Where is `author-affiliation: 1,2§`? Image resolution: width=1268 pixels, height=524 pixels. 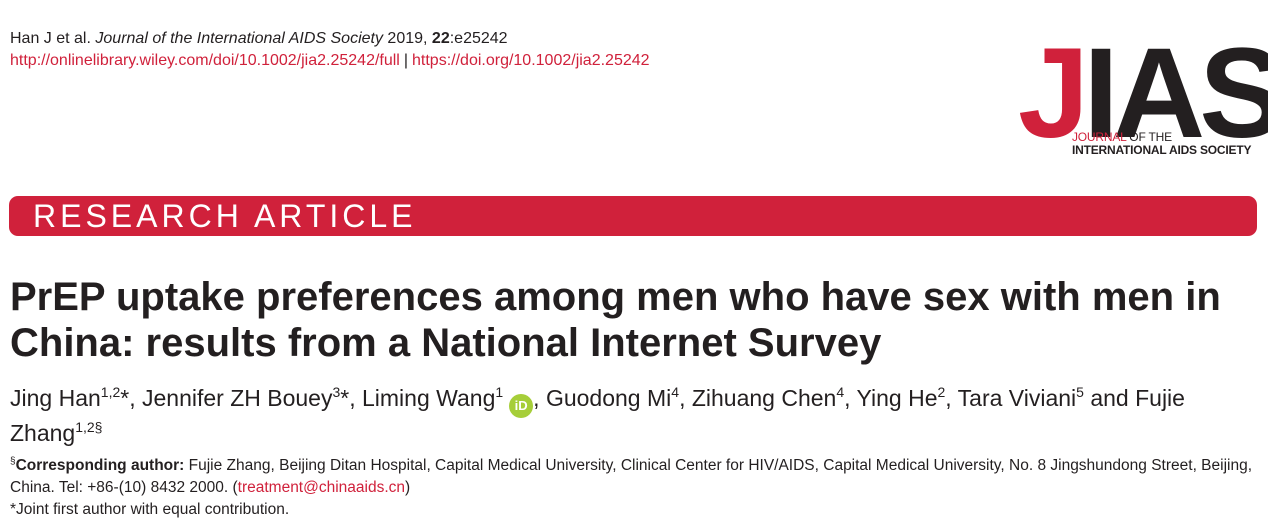 author-affiliation: 1,2§ is located at coordinates (89, 427).